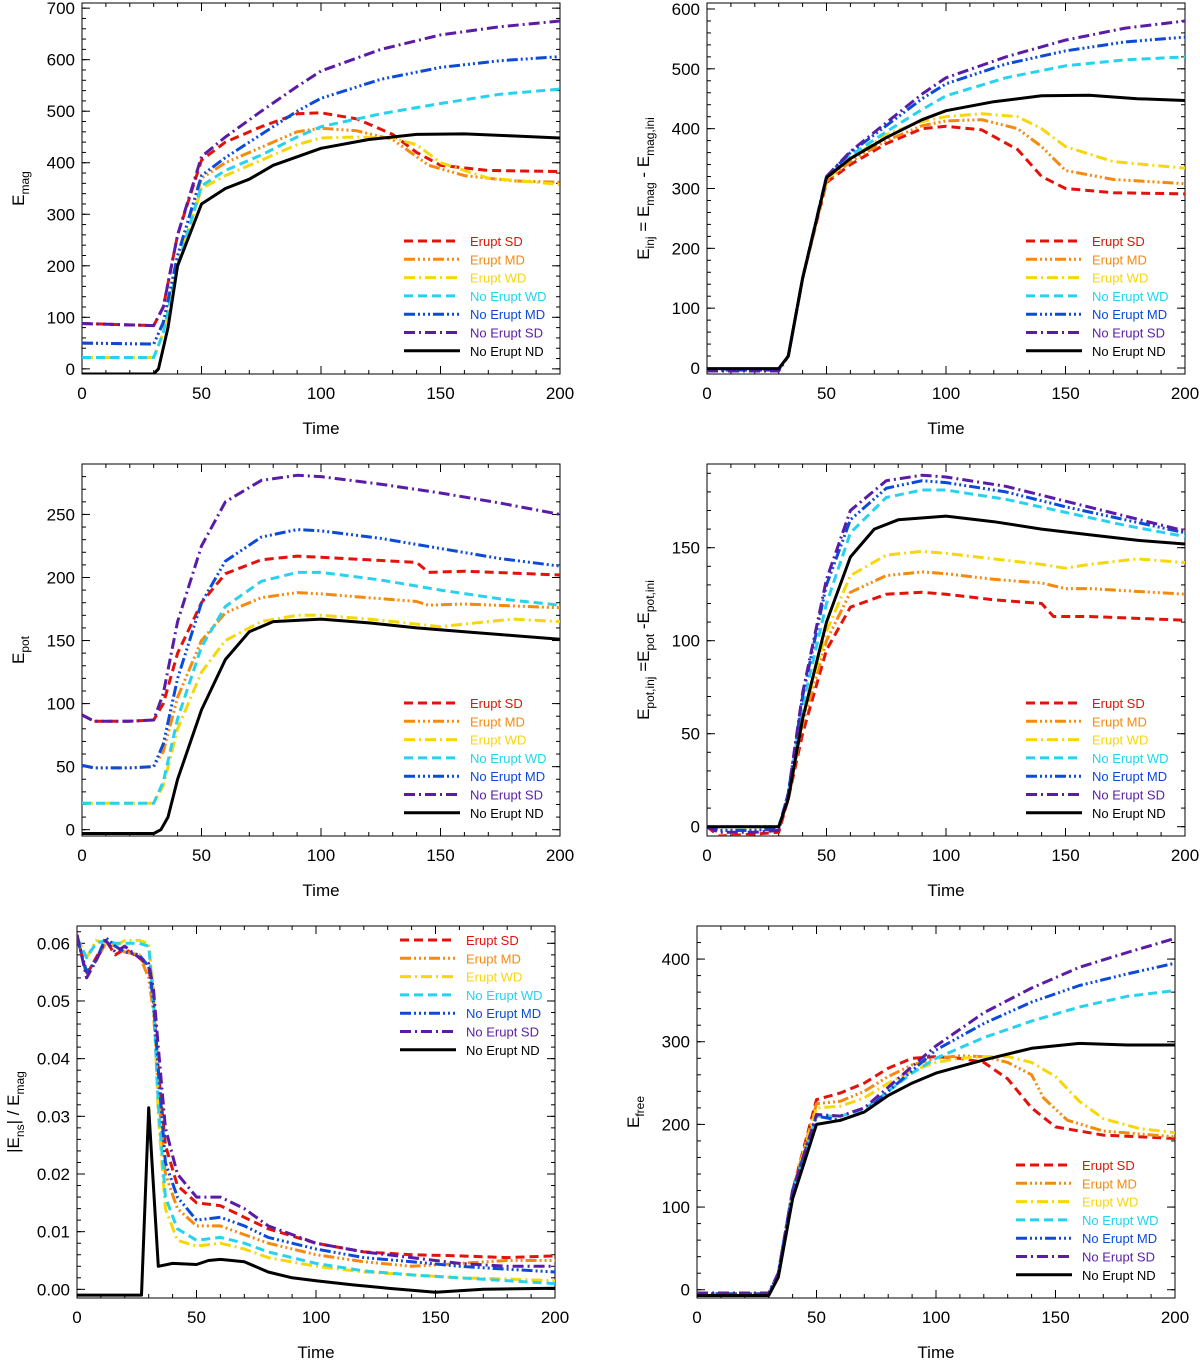  I want to click on y-tick-label: 0.05, so click(53, 1001).